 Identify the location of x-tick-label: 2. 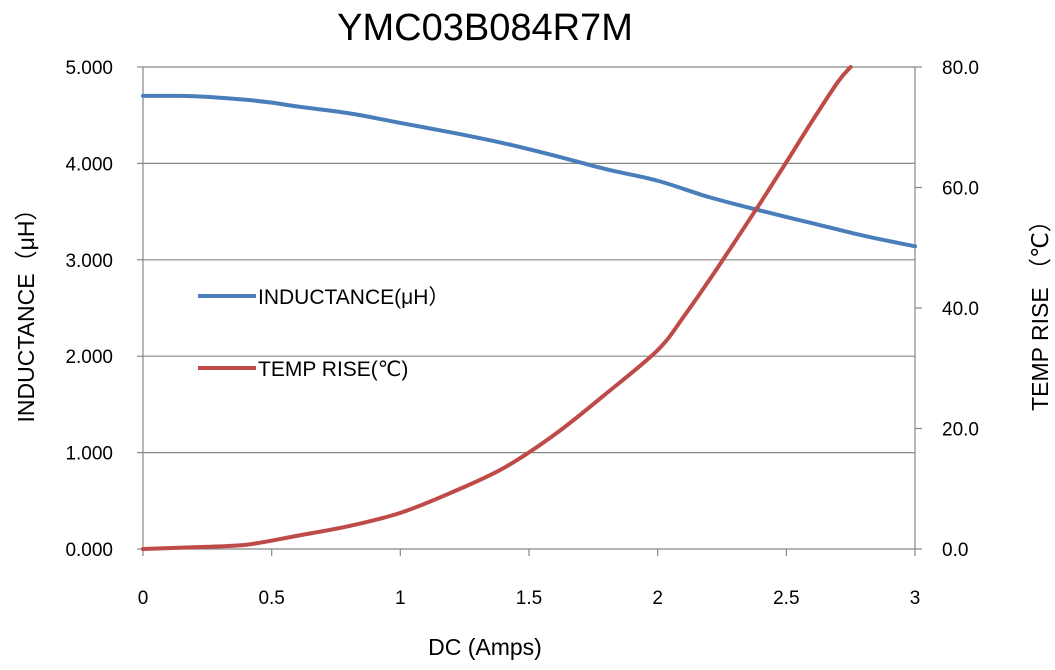
(657, 598).